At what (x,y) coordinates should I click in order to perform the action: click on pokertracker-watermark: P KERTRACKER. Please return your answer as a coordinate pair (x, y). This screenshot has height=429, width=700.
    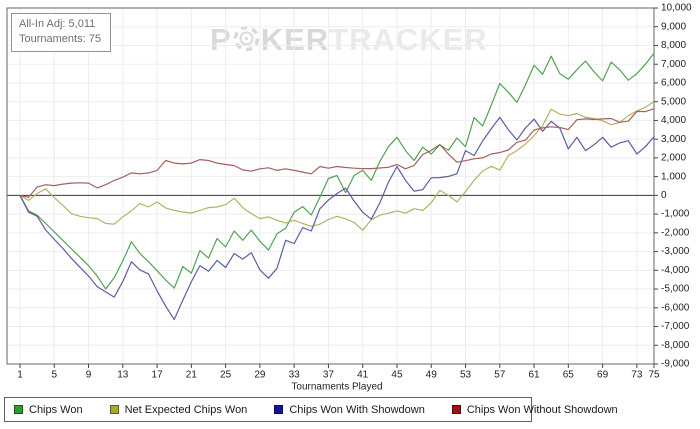
    Looking at the image, I should click on (349, 40).